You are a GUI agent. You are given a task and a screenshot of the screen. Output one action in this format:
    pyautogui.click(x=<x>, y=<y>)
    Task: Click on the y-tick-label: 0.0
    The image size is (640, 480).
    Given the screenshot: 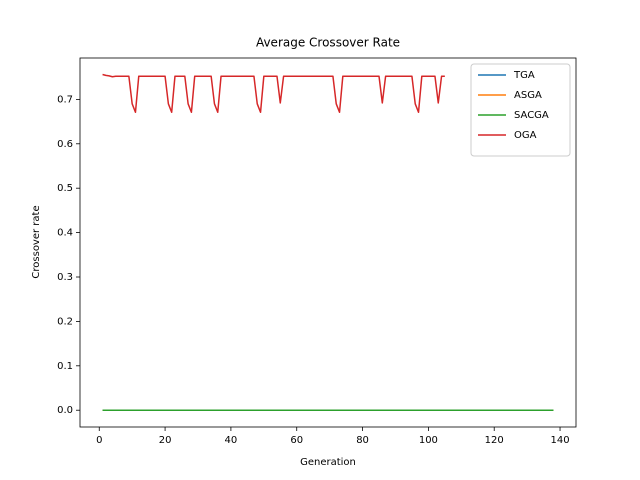 What is the action you would take?
    pyautogui.click(x=65, y=410)
    